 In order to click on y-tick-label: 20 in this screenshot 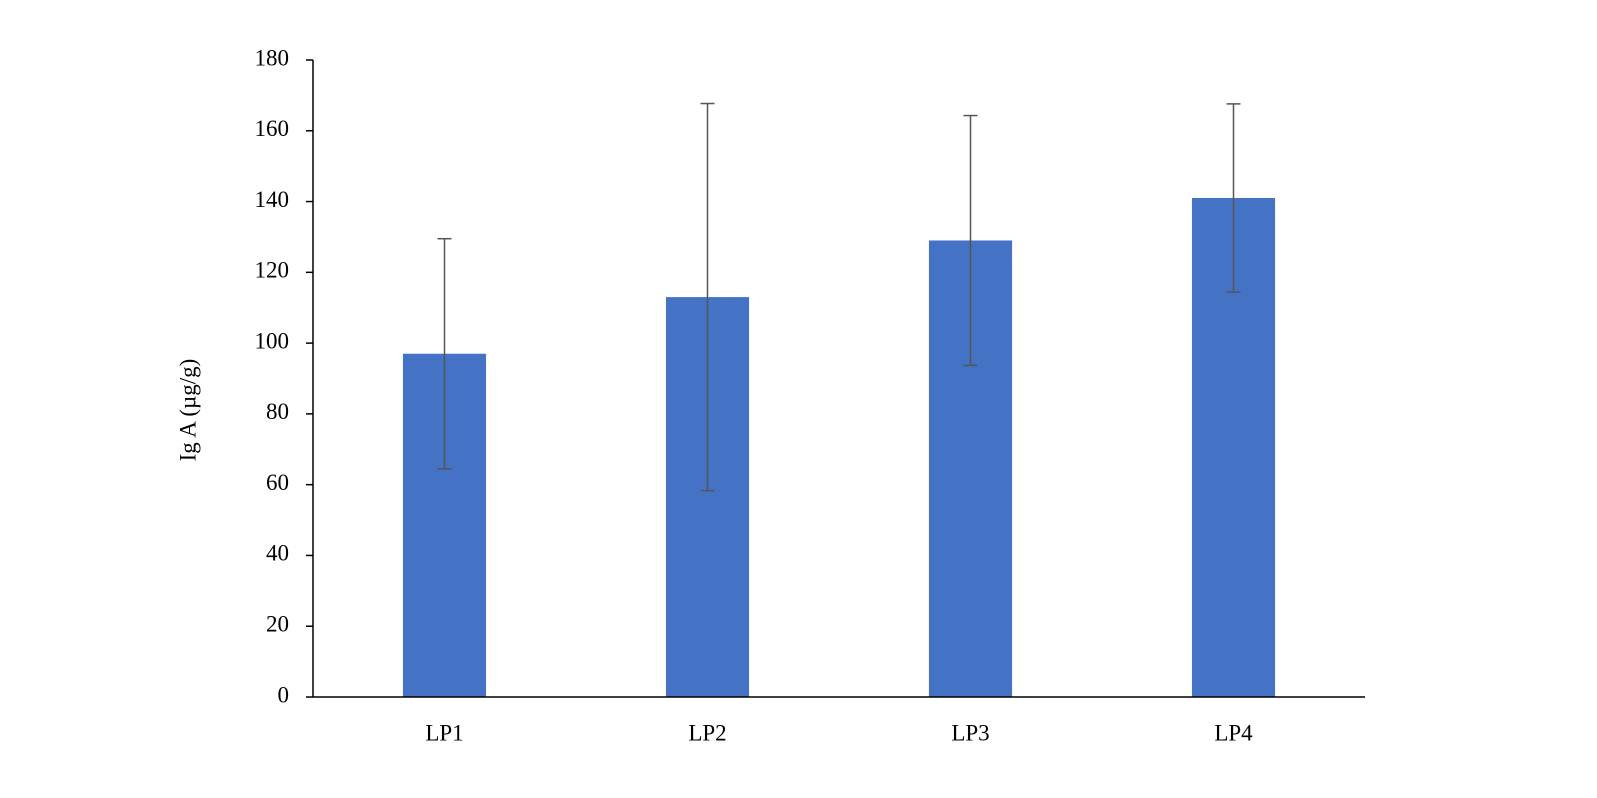, I will do `click(277, 624)`.